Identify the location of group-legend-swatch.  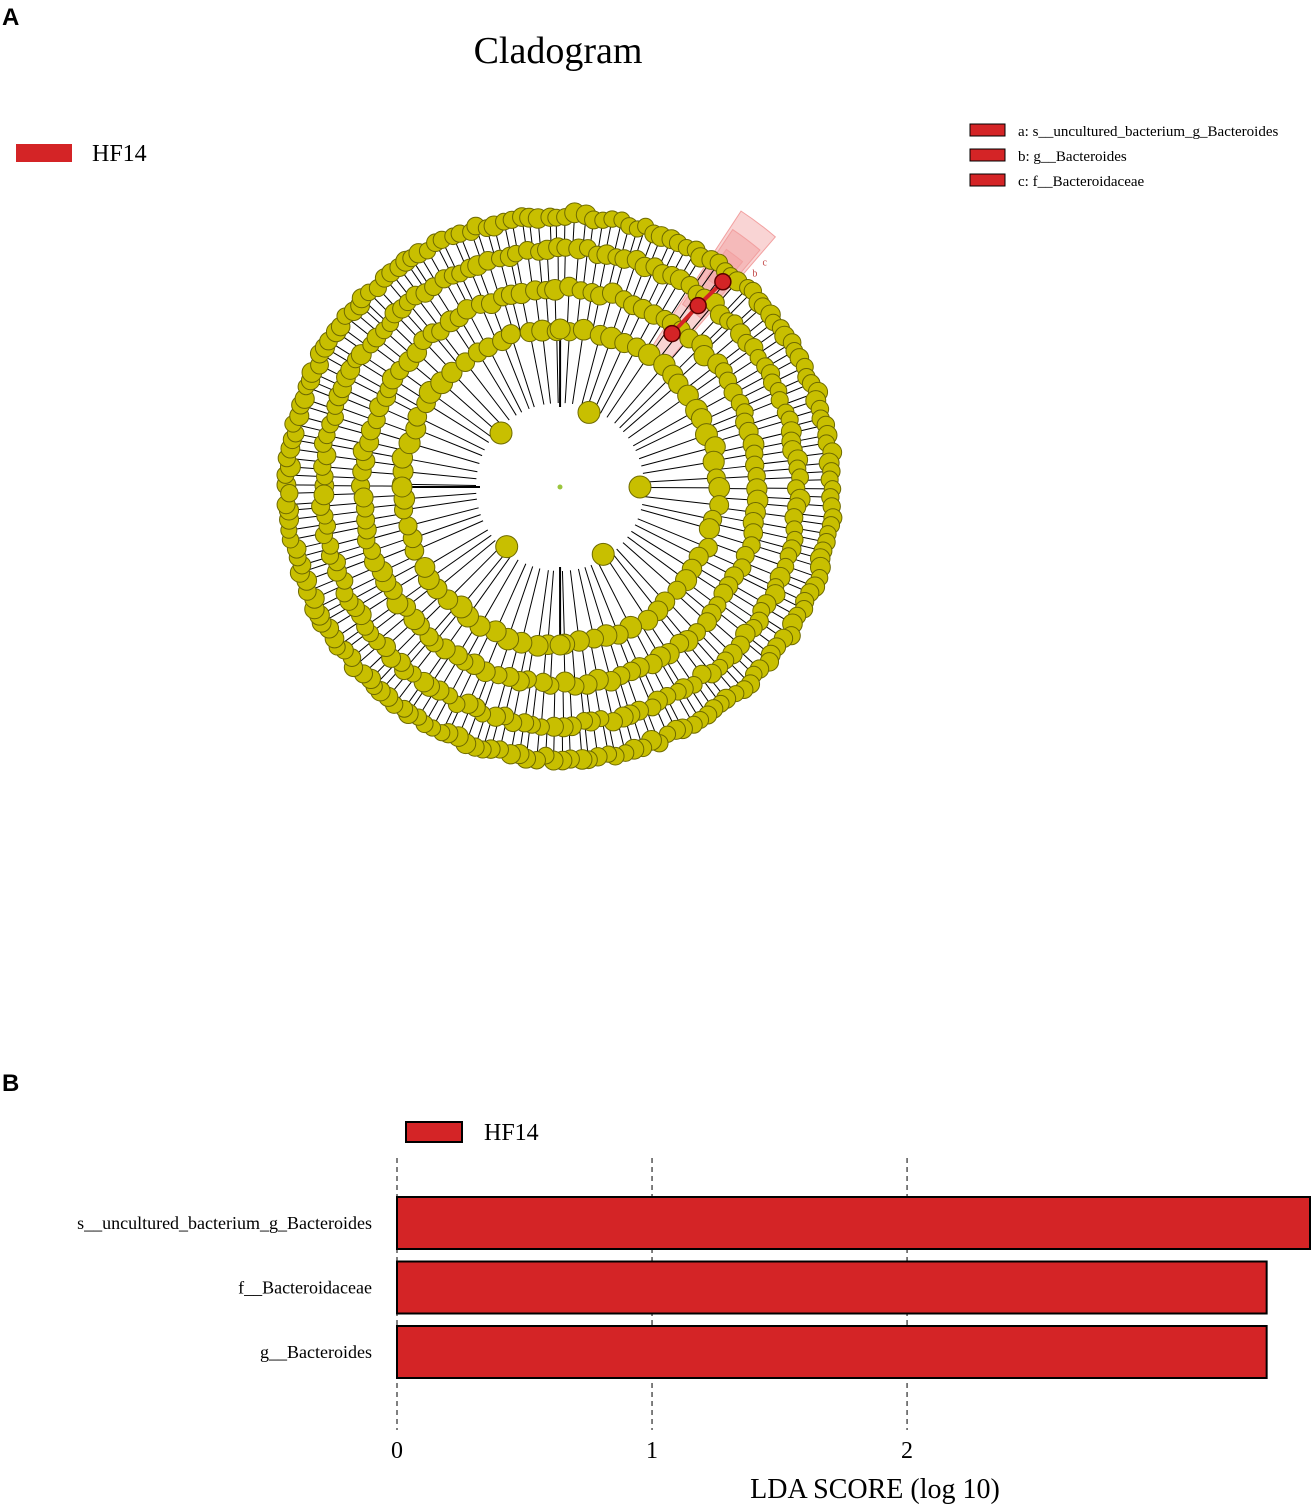
(44, 153).